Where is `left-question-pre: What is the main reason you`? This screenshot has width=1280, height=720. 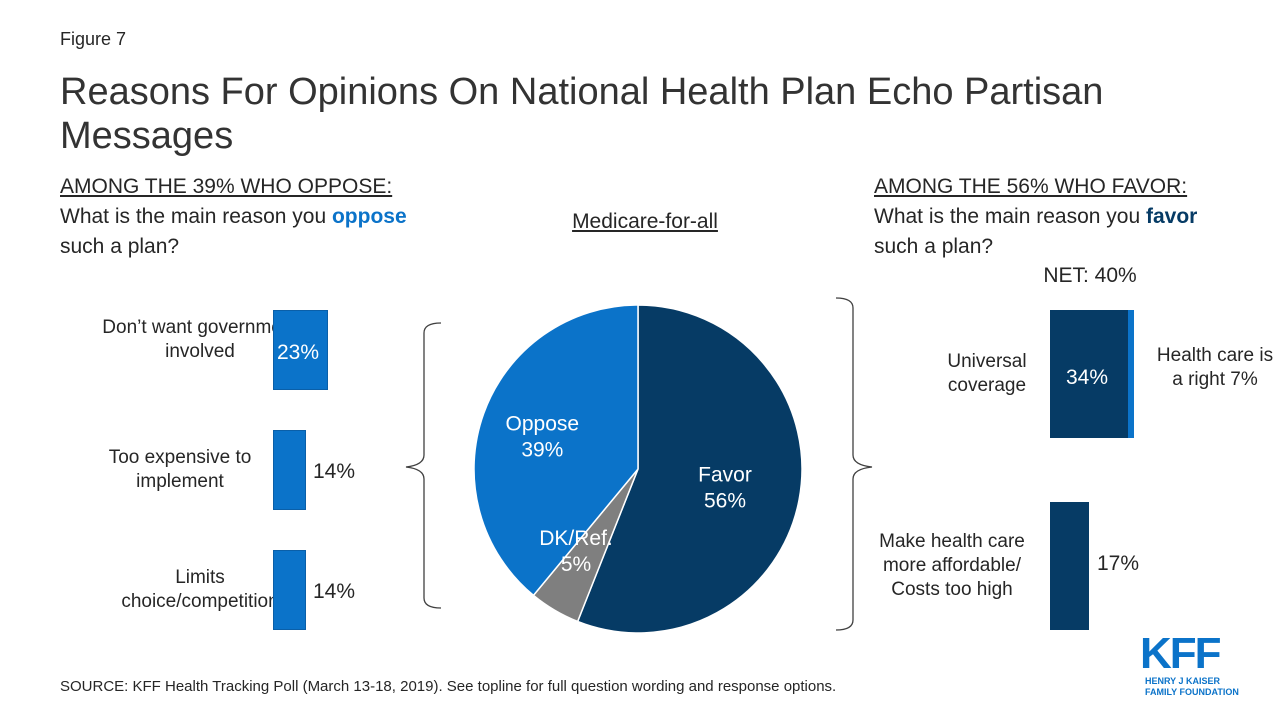 left-question-pre: What is the main reason you is located at coordinates (196, 216).